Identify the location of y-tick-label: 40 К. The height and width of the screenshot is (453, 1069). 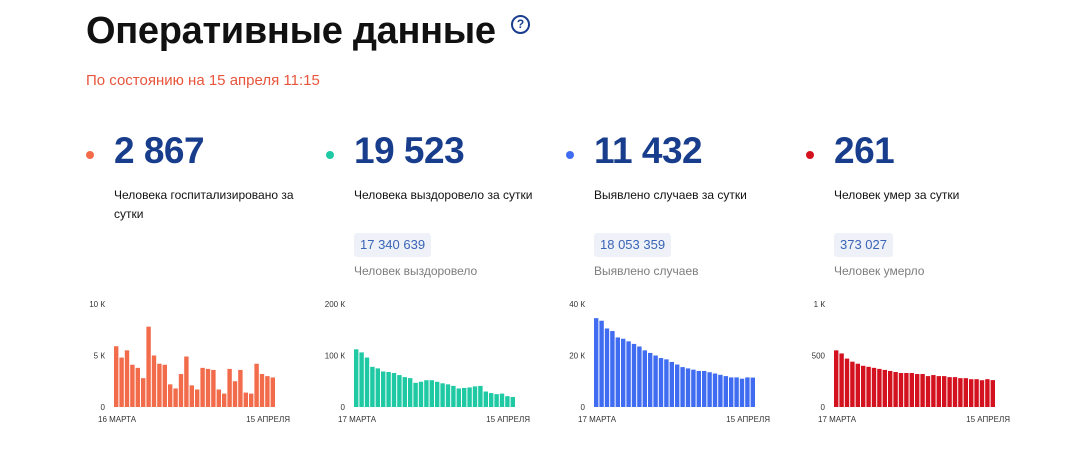
(577, 304).